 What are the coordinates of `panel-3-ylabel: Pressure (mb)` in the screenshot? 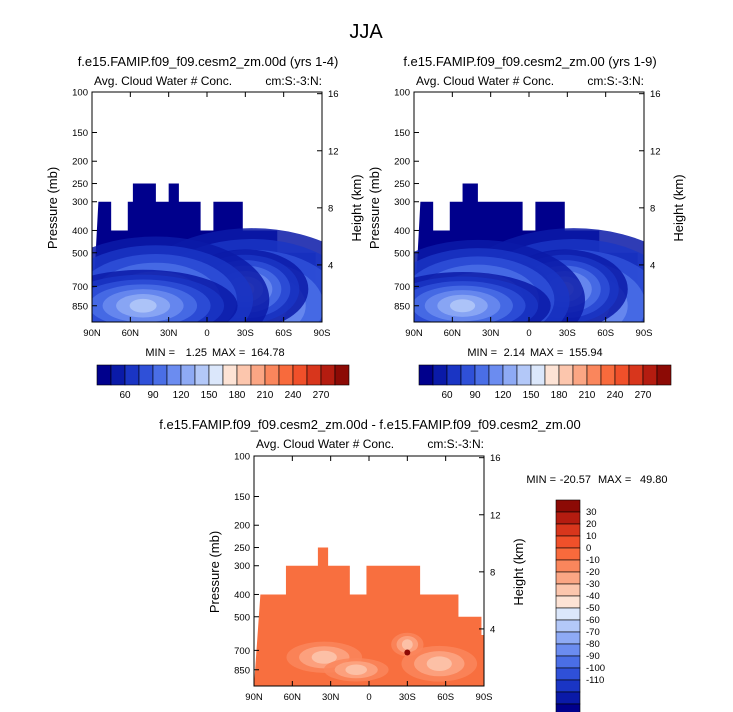 It's located at (214, 572).